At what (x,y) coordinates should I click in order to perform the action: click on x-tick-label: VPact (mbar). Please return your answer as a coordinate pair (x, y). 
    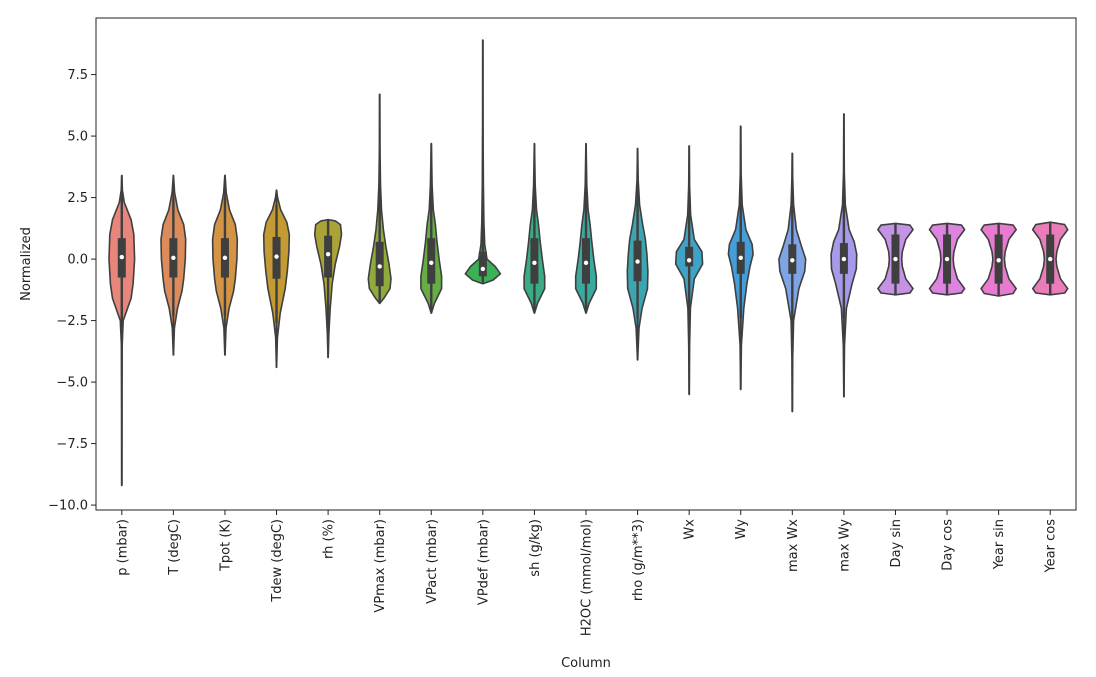
    Looking at the image, I should click on (432, 561).